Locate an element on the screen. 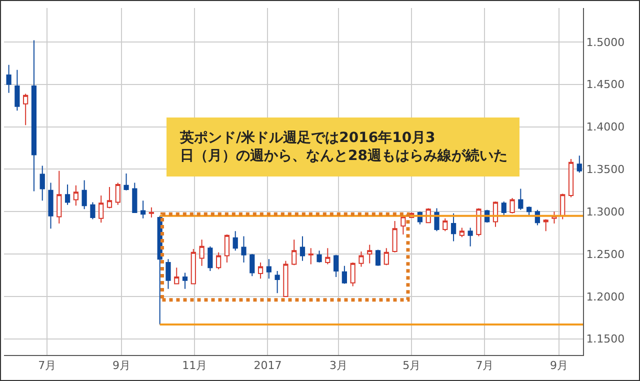 The image size is (640, 381). x-tick-label: 11月 is located at coordinates (195, 365).